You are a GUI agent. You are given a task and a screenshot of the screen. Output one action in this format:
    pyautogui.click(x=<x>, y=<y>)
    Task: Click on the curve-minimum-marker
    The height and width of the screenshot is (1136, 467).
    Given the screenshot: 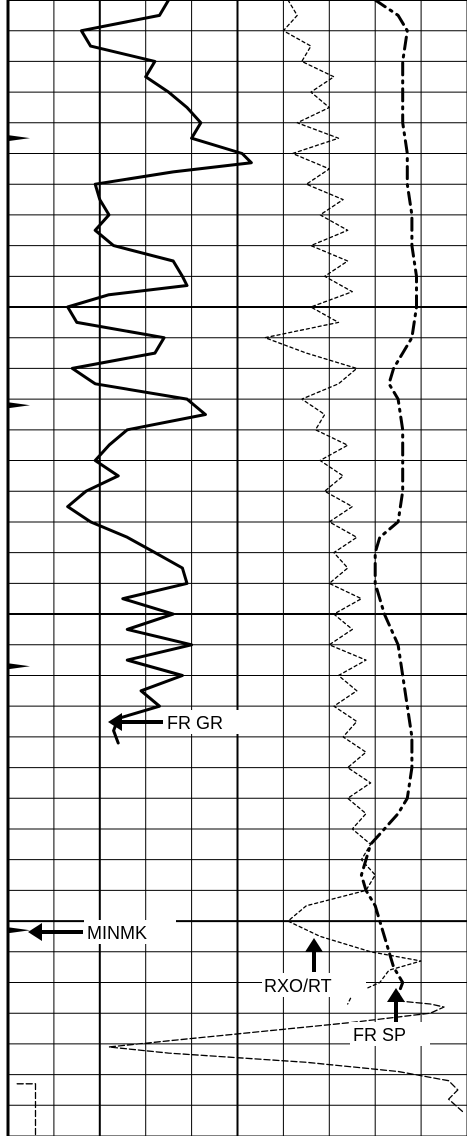 What is the action you would take?
    pyautogui.click(x=26, y=1109)
    